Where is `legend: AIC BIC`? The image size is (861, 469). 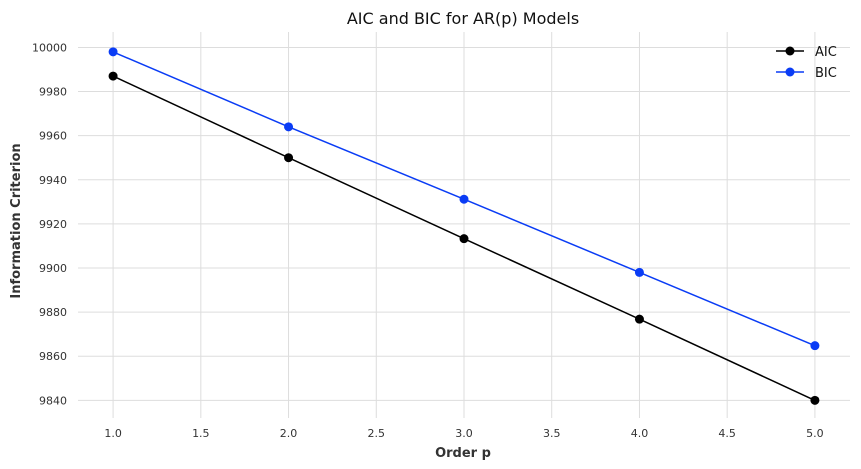
legend: AIC BIC is located at coordinates (806, 63).